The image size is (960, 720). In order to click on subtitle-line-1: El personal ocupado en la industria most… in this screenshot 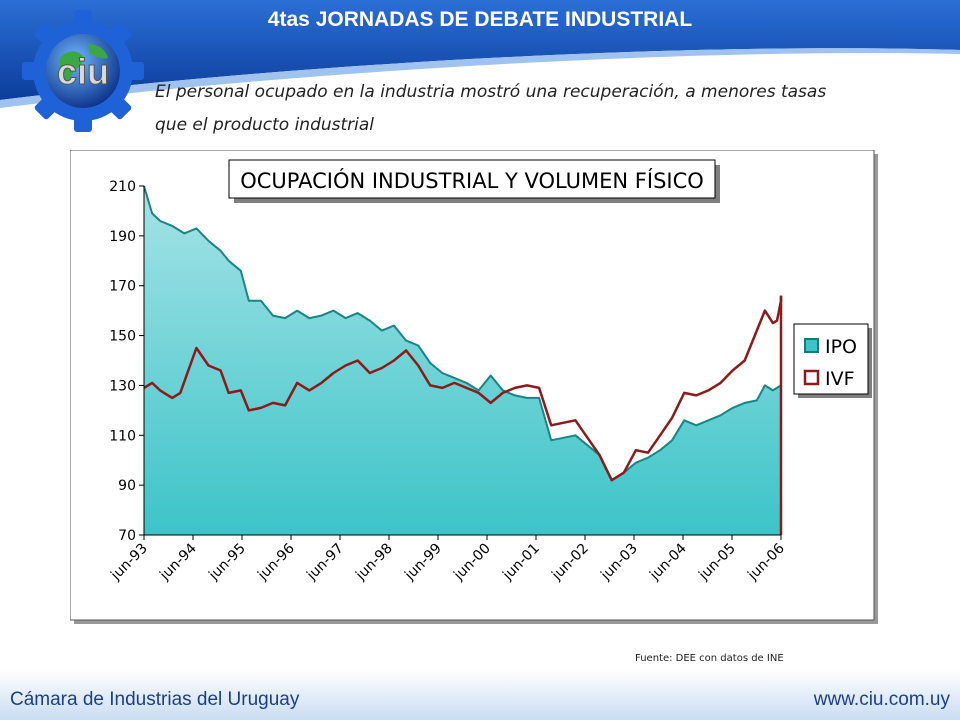, I will do `click(491, 92)`.